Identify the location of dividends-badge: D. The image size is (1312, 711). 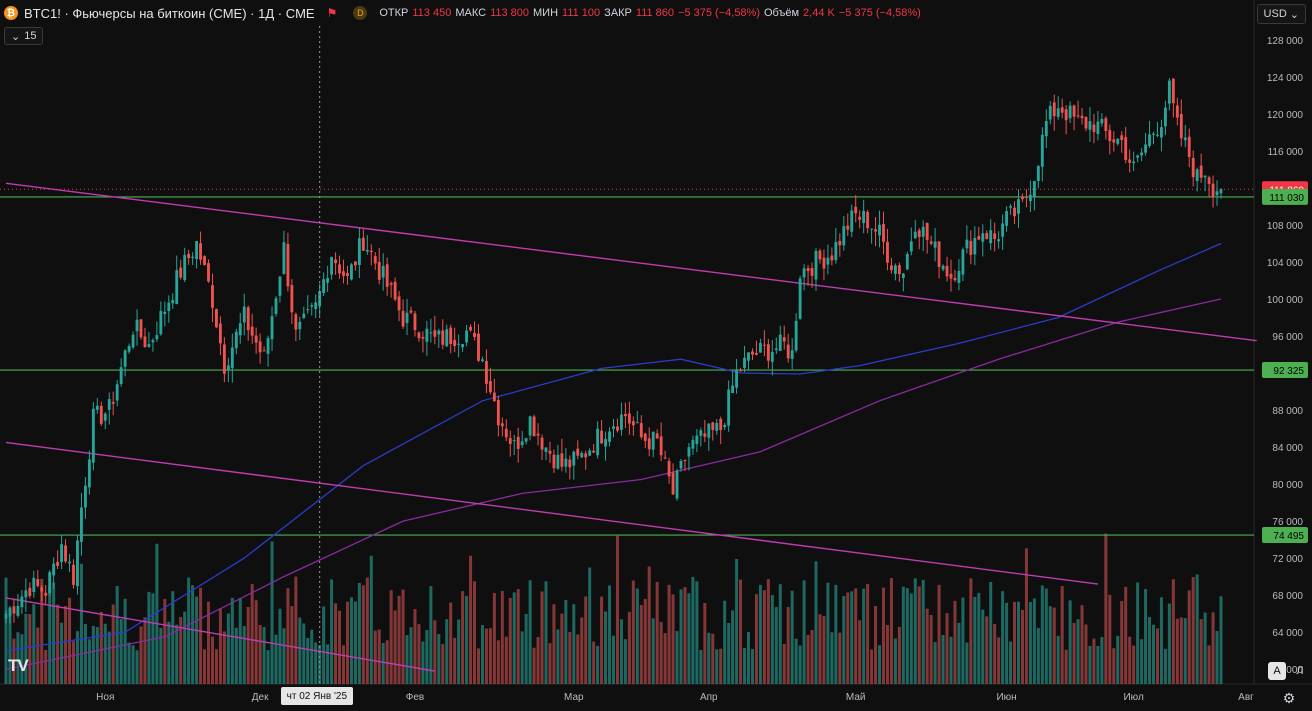
(360, 13).